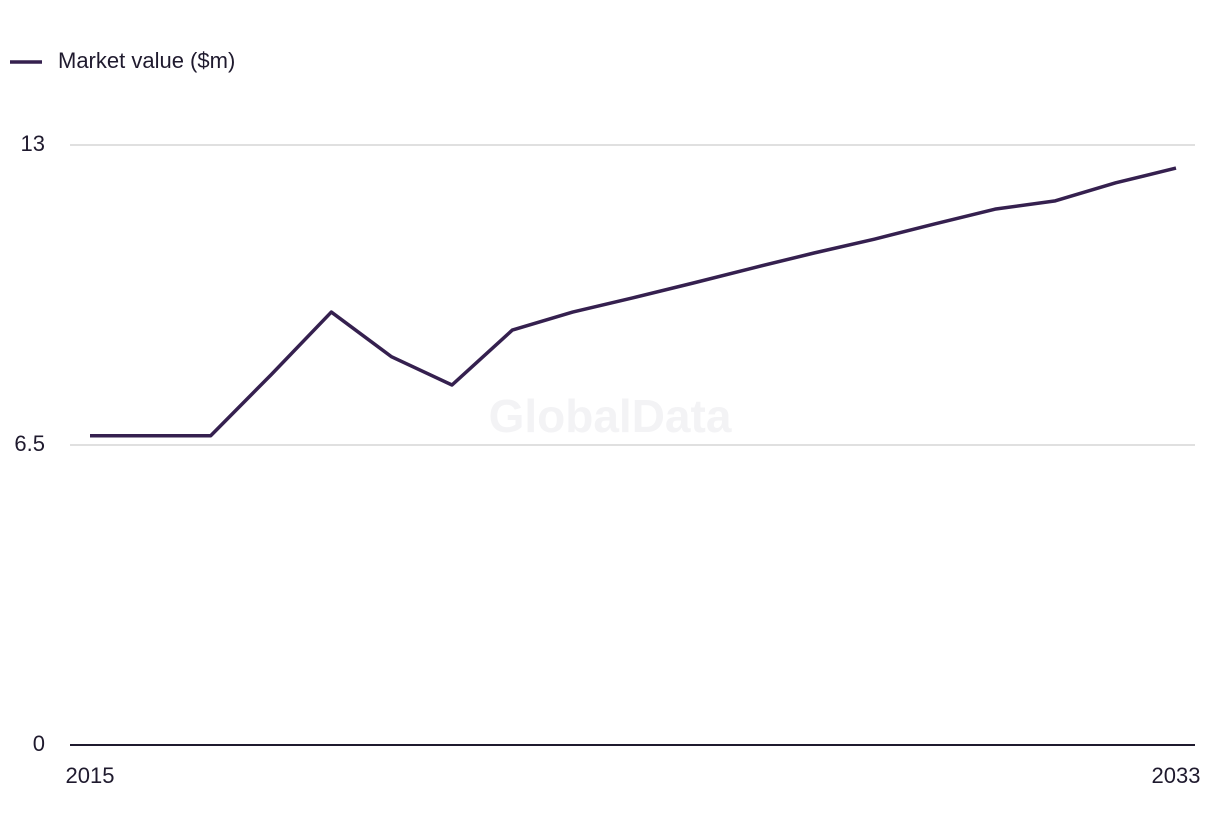  Describe the element at coordinates (146, 60) in the screenshot. I see `legend-label: Market value ($m)` at that location.